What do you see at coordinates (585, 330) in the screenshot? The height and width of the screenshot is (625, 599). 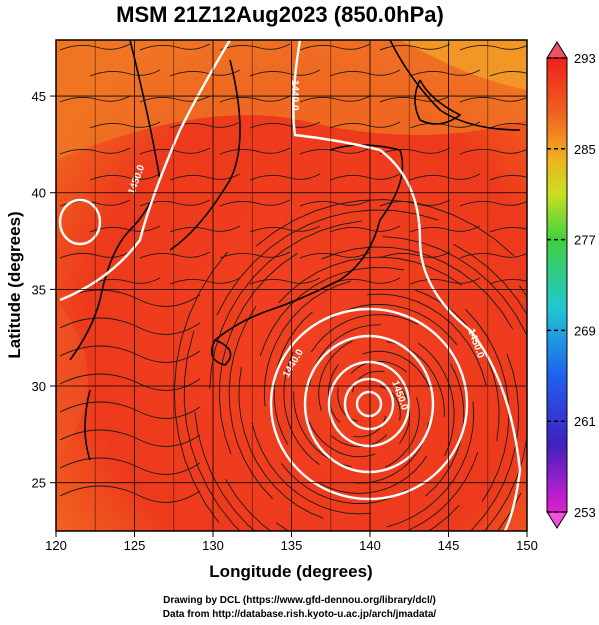 I see `colorbar-tick-label: 269` at bounding box center [585, 330].